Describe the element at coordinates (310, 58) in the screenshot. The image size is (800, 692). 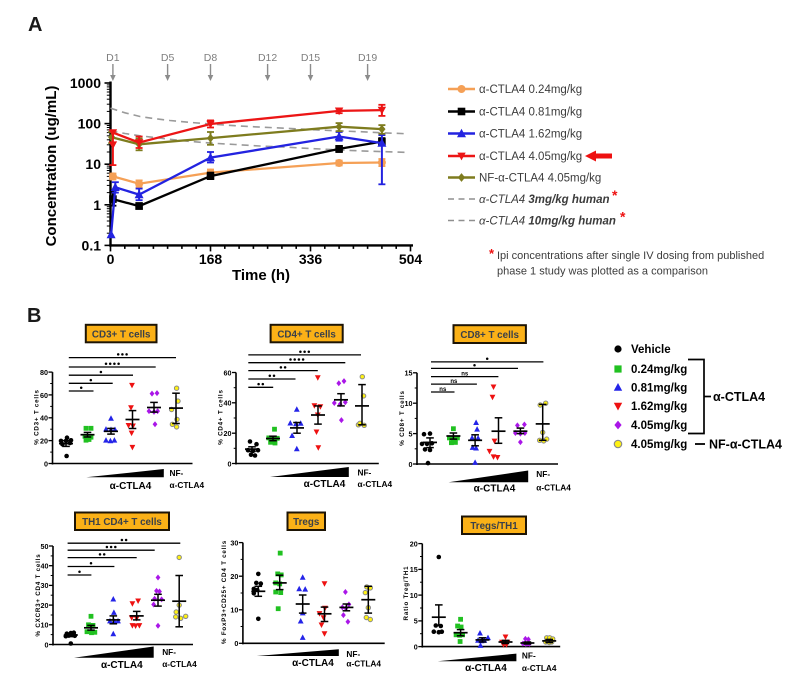
I see `svg-text: D15` at that location.